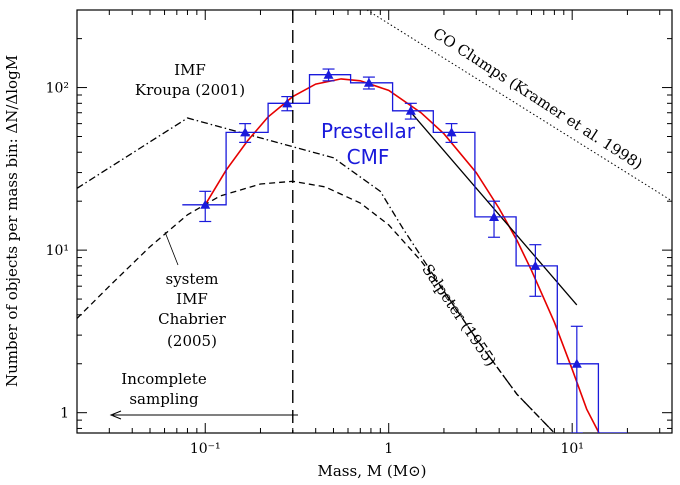 The image size is (680, 485). Describe the element at coordinates (192, 299) in the screenshot. I see `chabrier-label-line2: IMF` at that location.